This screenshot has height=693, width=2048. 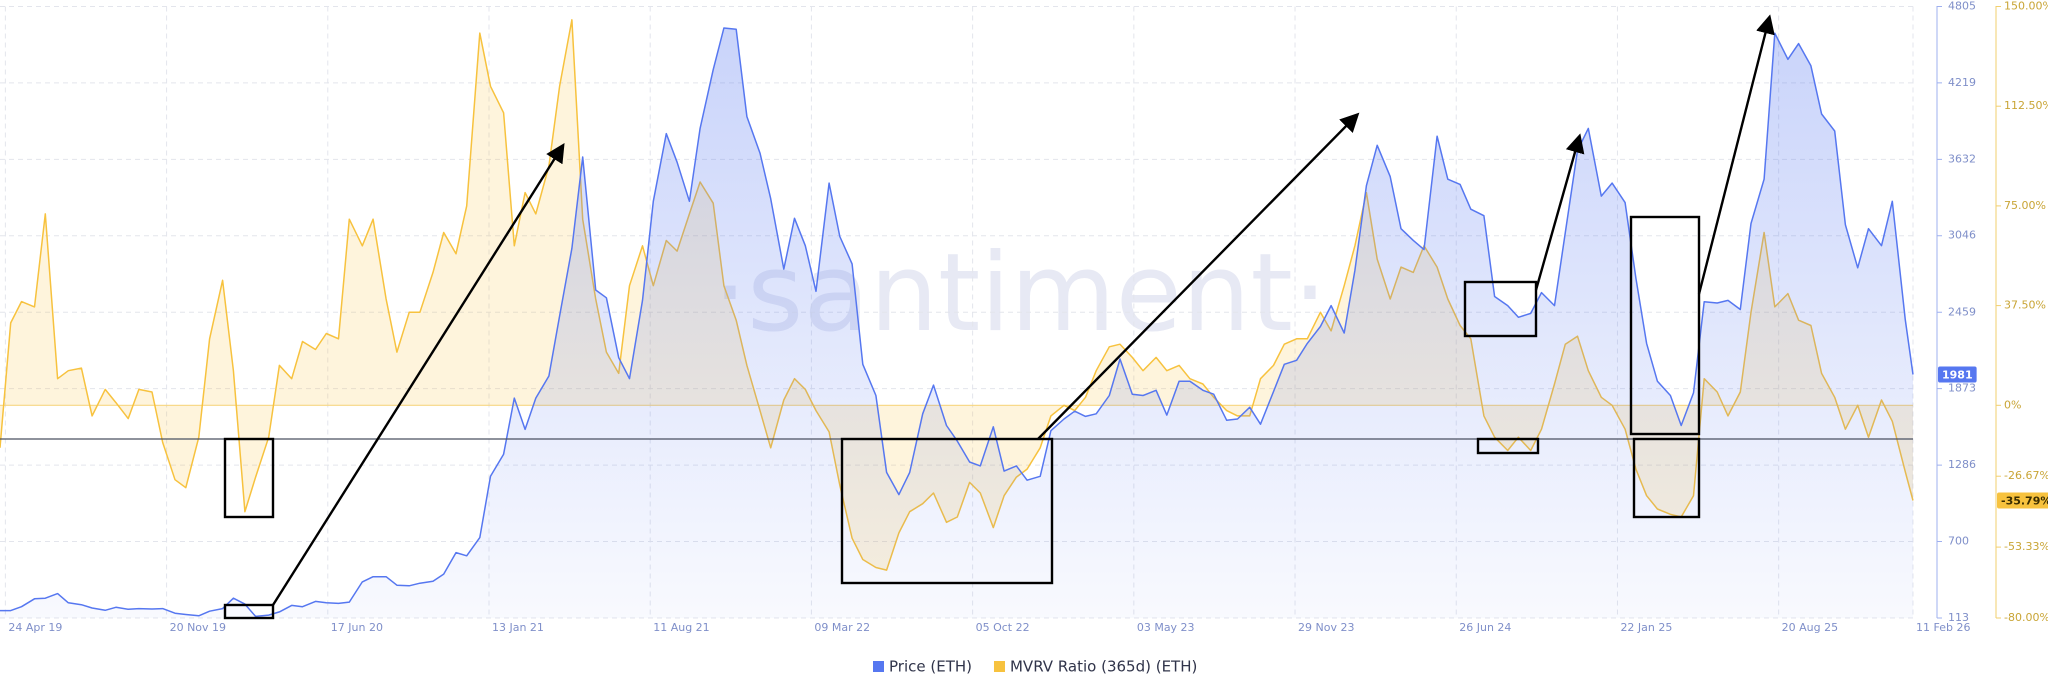 I want to click on y2-tick-label: 37.50%, so click(x=2025, y=305).